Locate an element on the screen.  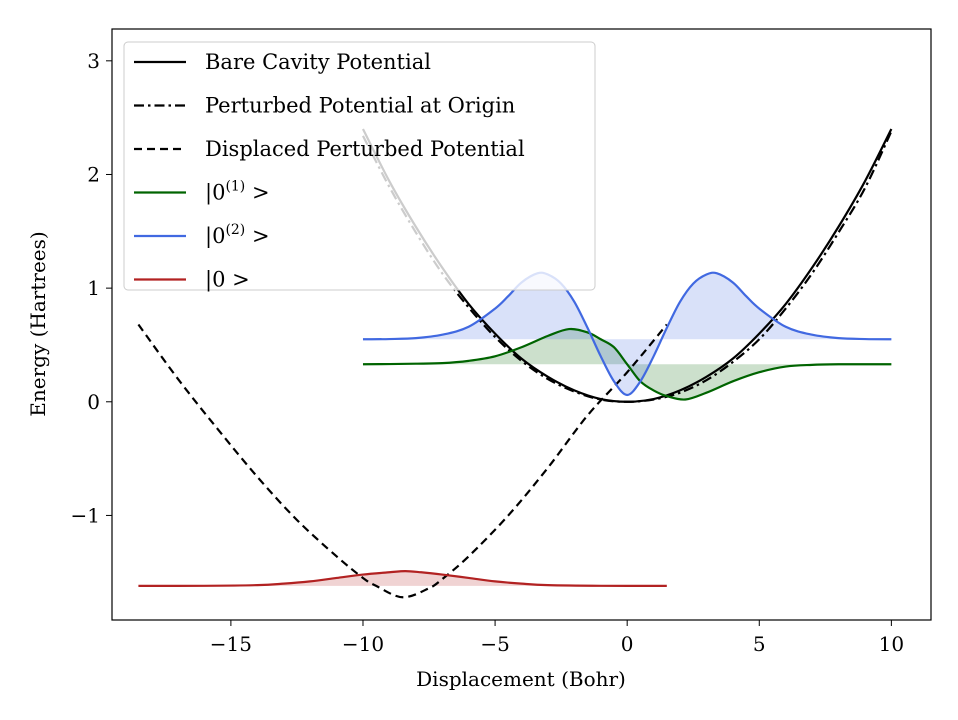
y-tick-label: −1 is located at coordinates (85, 515).